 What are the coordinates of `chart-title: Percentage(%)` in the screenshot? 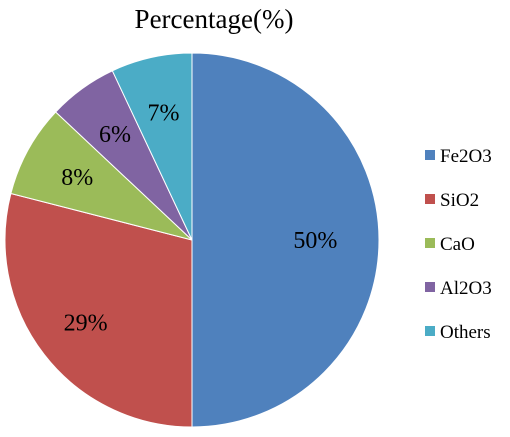 It's located at (214, 19).